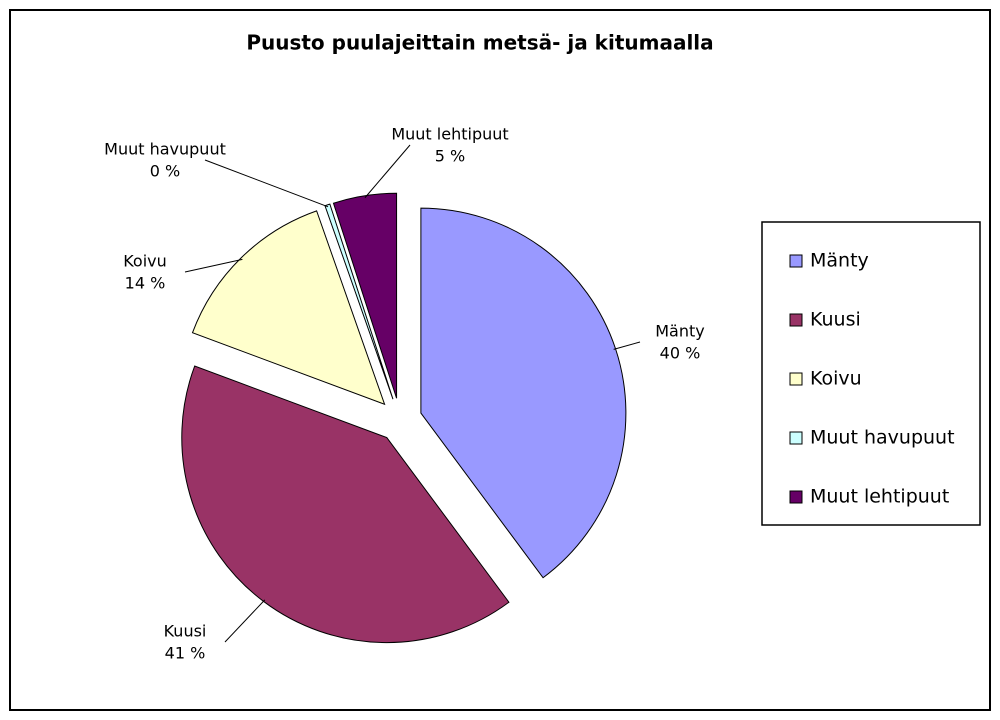 This screenshot has height=720, width=1000. I want to click on data-label-name: Muut lehtipuut, so click(449, 134).